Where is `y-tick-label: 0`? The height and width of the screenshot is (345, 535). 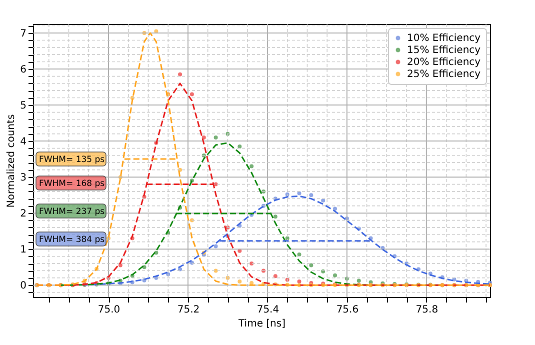
y-tick-label: 0 is located at coordinates (23, 286).